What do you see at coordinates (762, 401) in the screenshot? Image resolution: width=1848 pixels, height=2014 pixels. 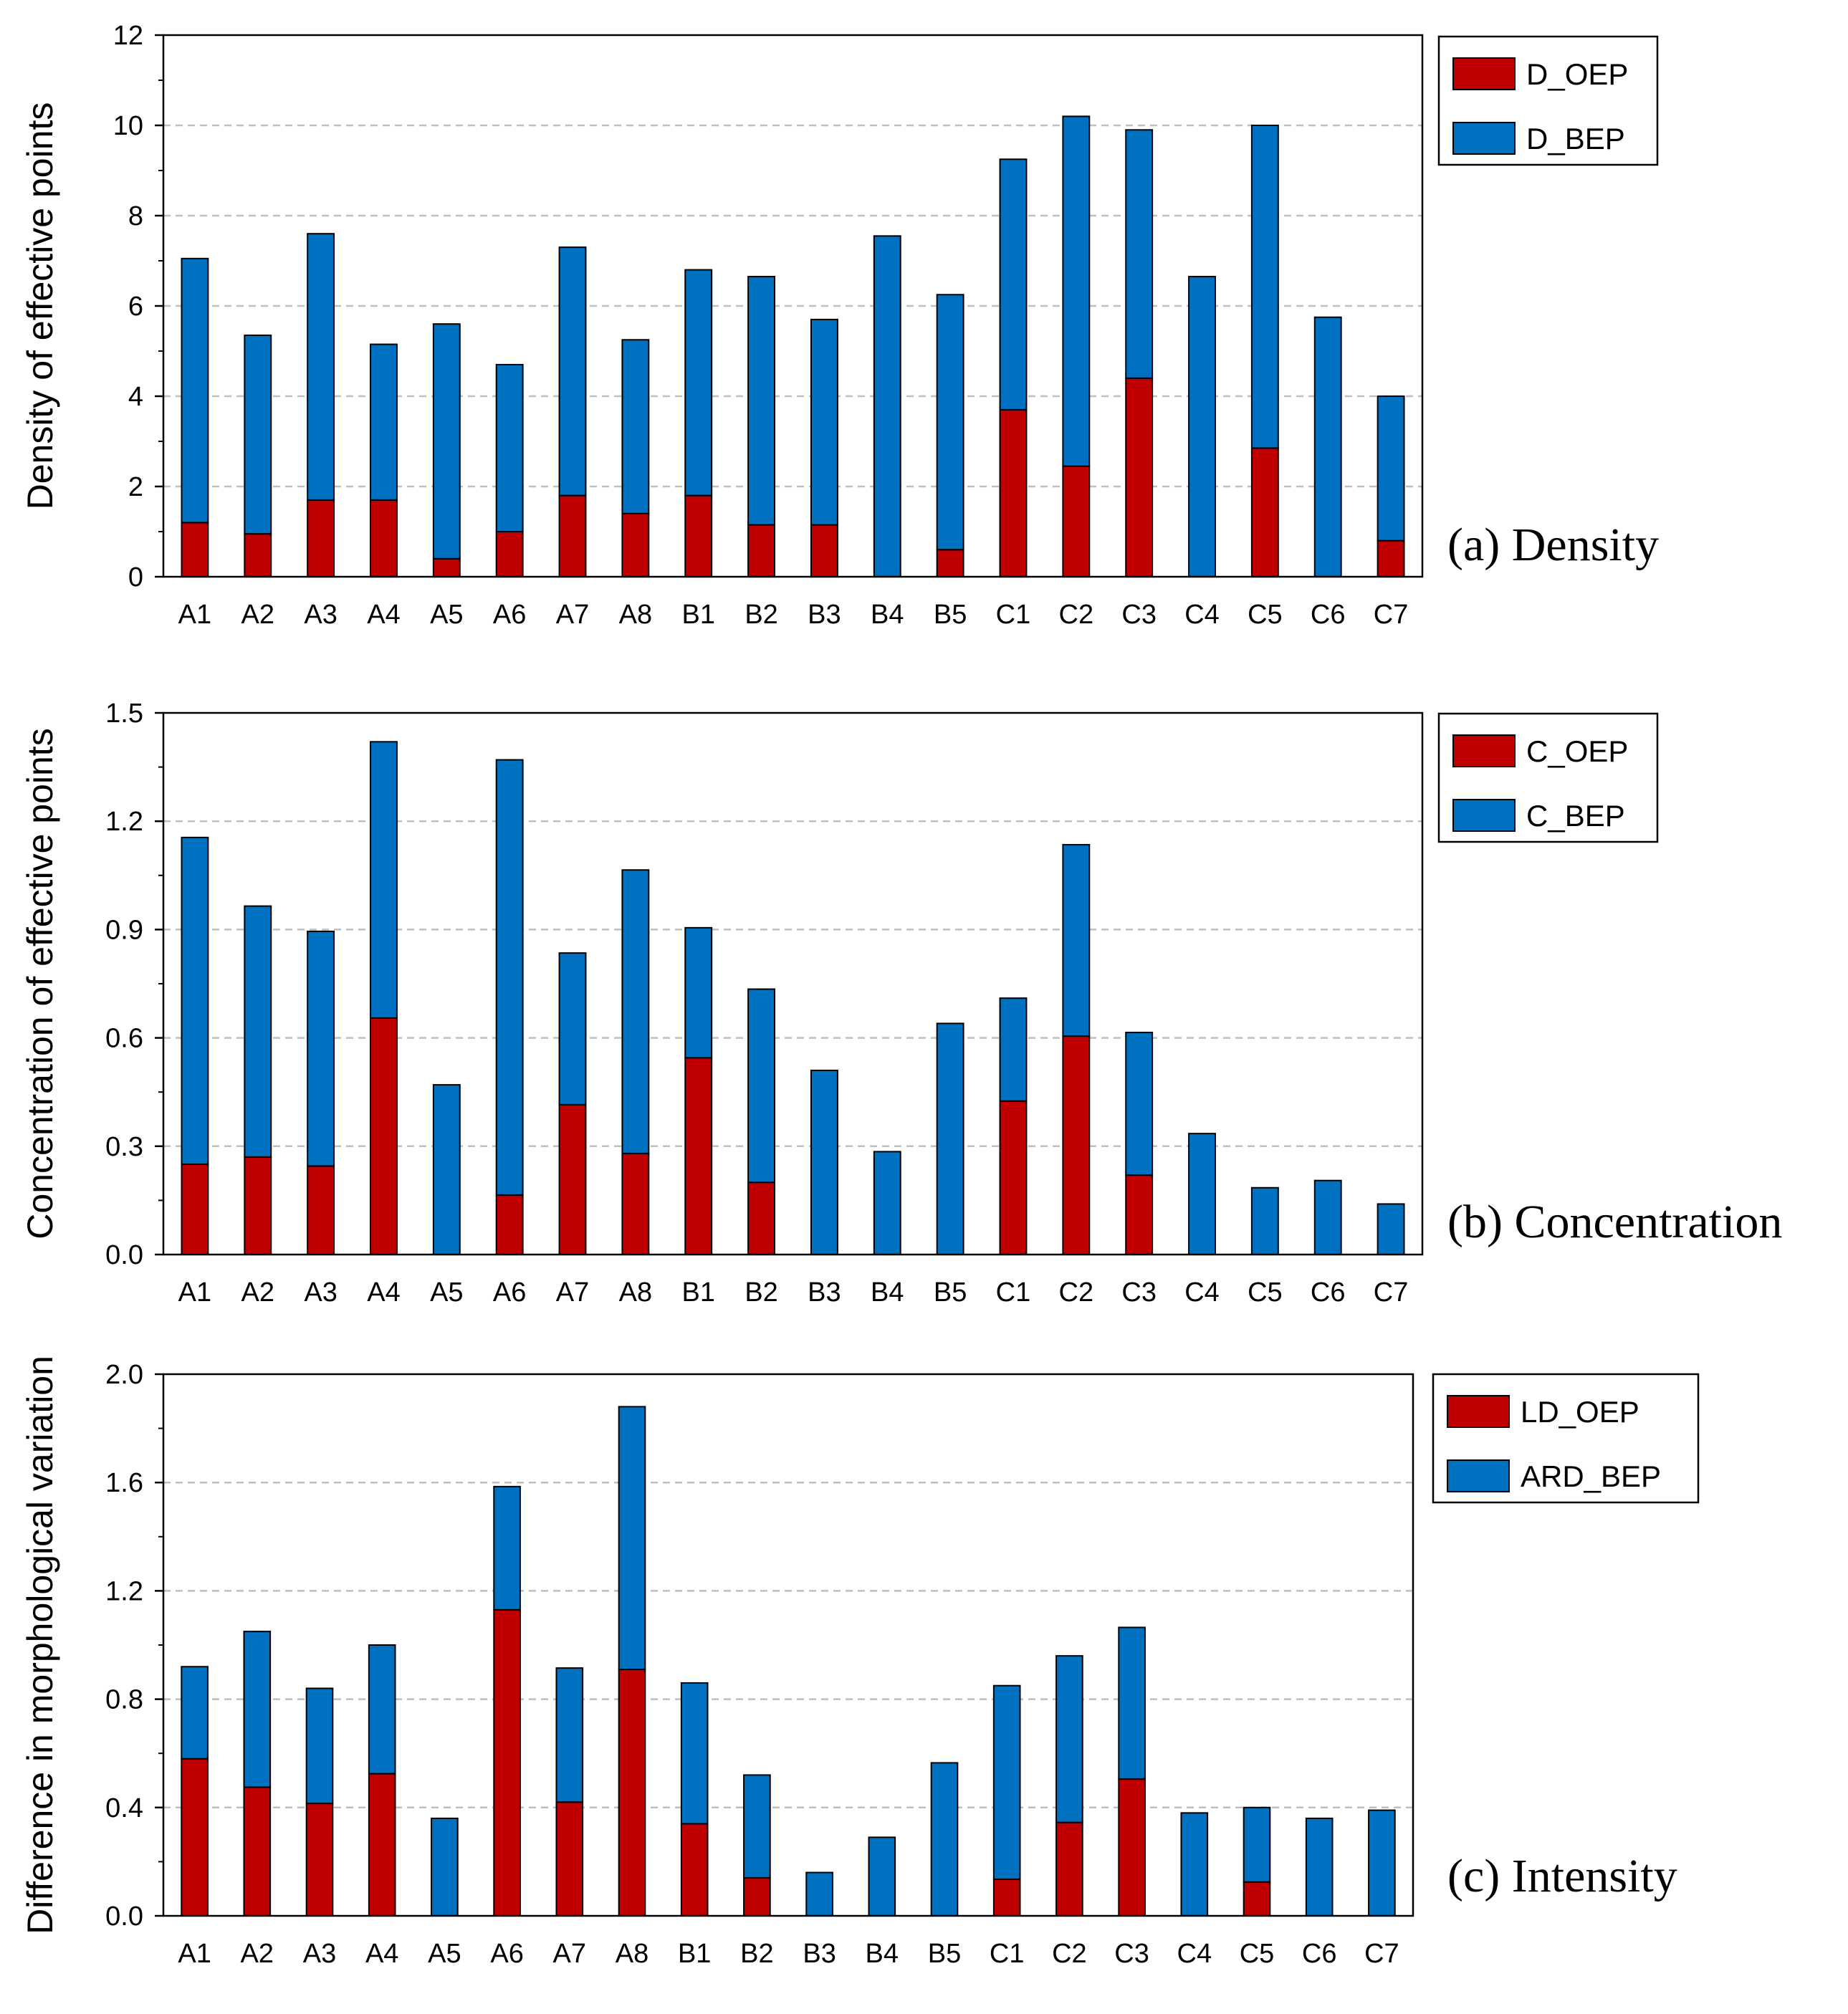 I see `bar-d-bep-b2` at bounding box center [762, 401].